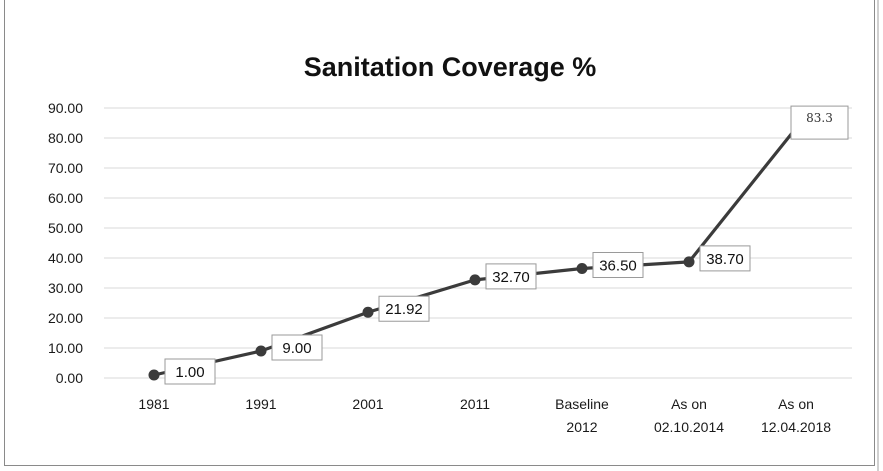  What do you see at coordinates (689, 415) in the screenshot?
I see `x-tick-label: As on 02.10.2014` at bounding box center [689, 415].